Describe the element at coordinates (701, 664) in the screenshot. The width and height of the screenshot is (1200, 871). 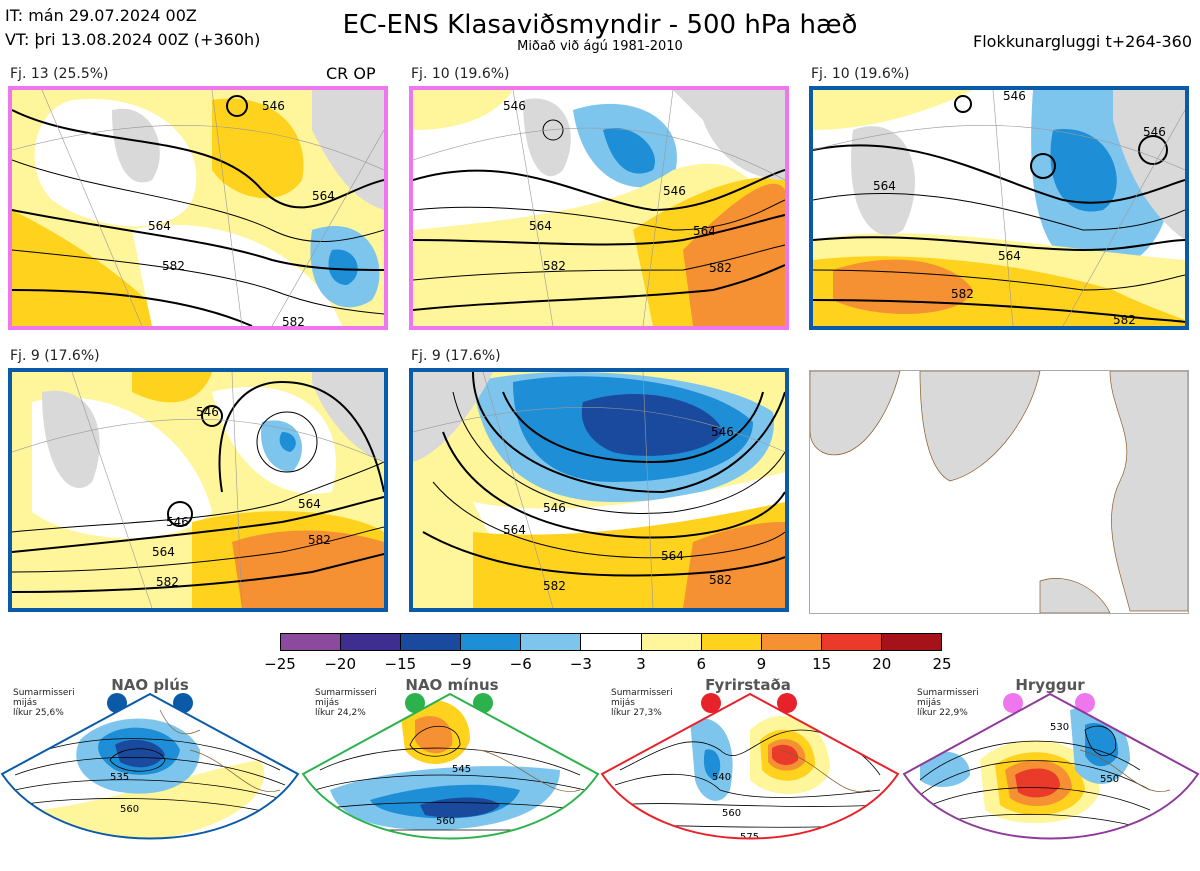
I see `colorbar-tick-label: 6` at that location.